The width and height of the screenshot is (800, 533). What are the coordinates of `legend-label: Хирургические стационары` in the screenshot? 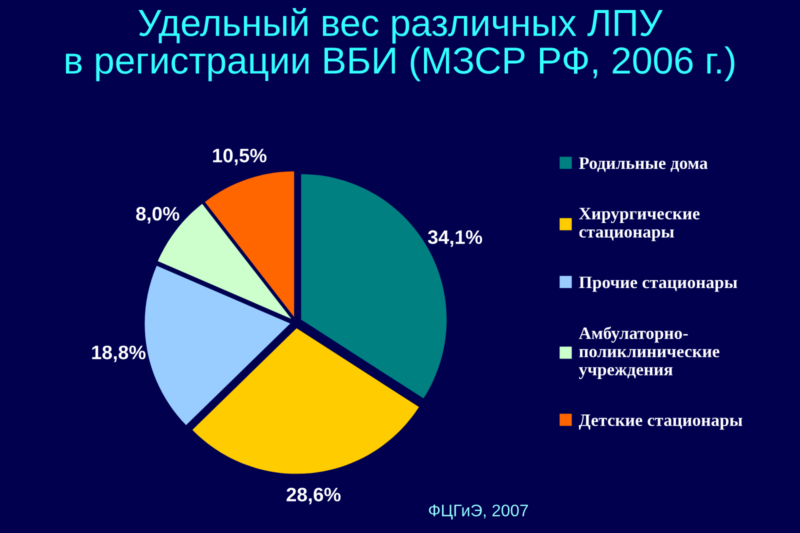 It's located at (639, 225).